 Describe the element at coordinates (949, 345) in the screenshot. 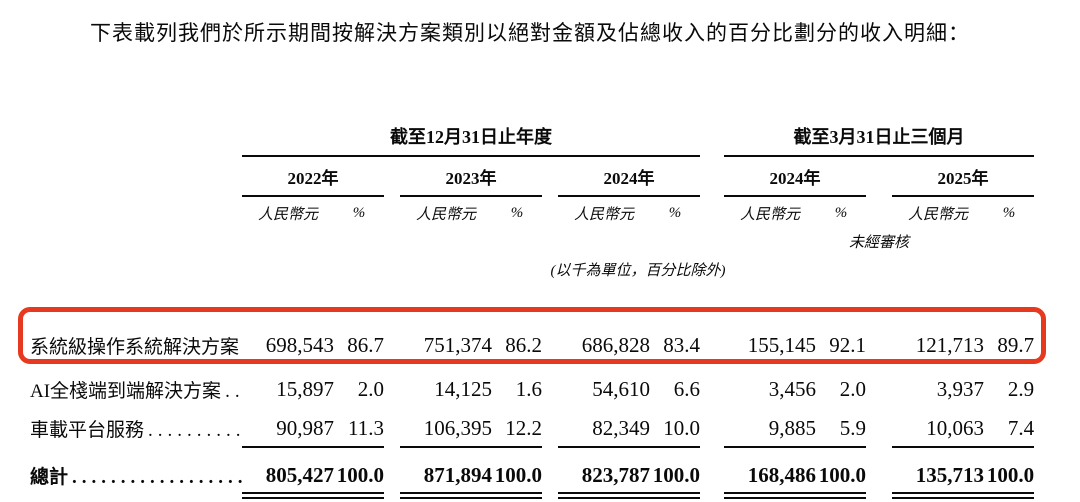

I see `rmb-value: 121,713` at that location.